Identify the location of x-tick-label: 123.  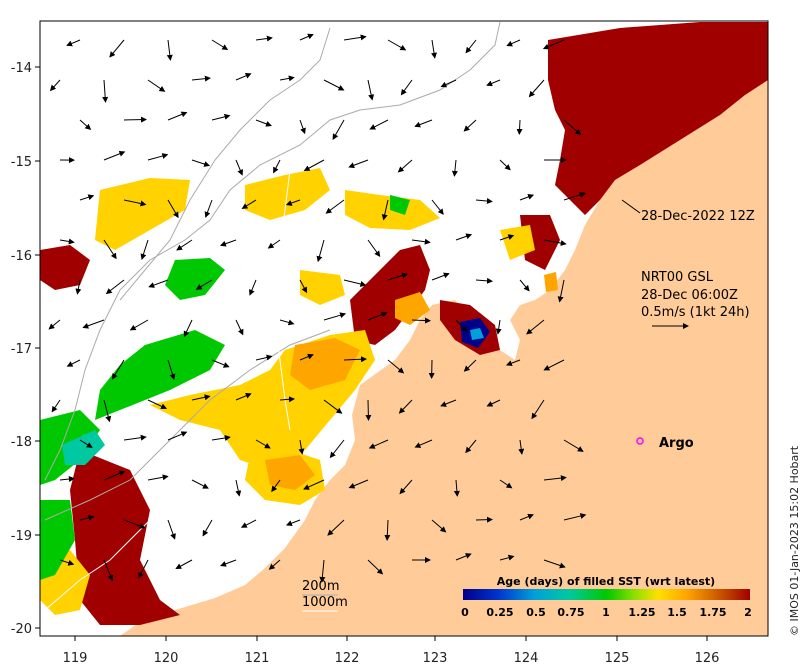
(435, 658).